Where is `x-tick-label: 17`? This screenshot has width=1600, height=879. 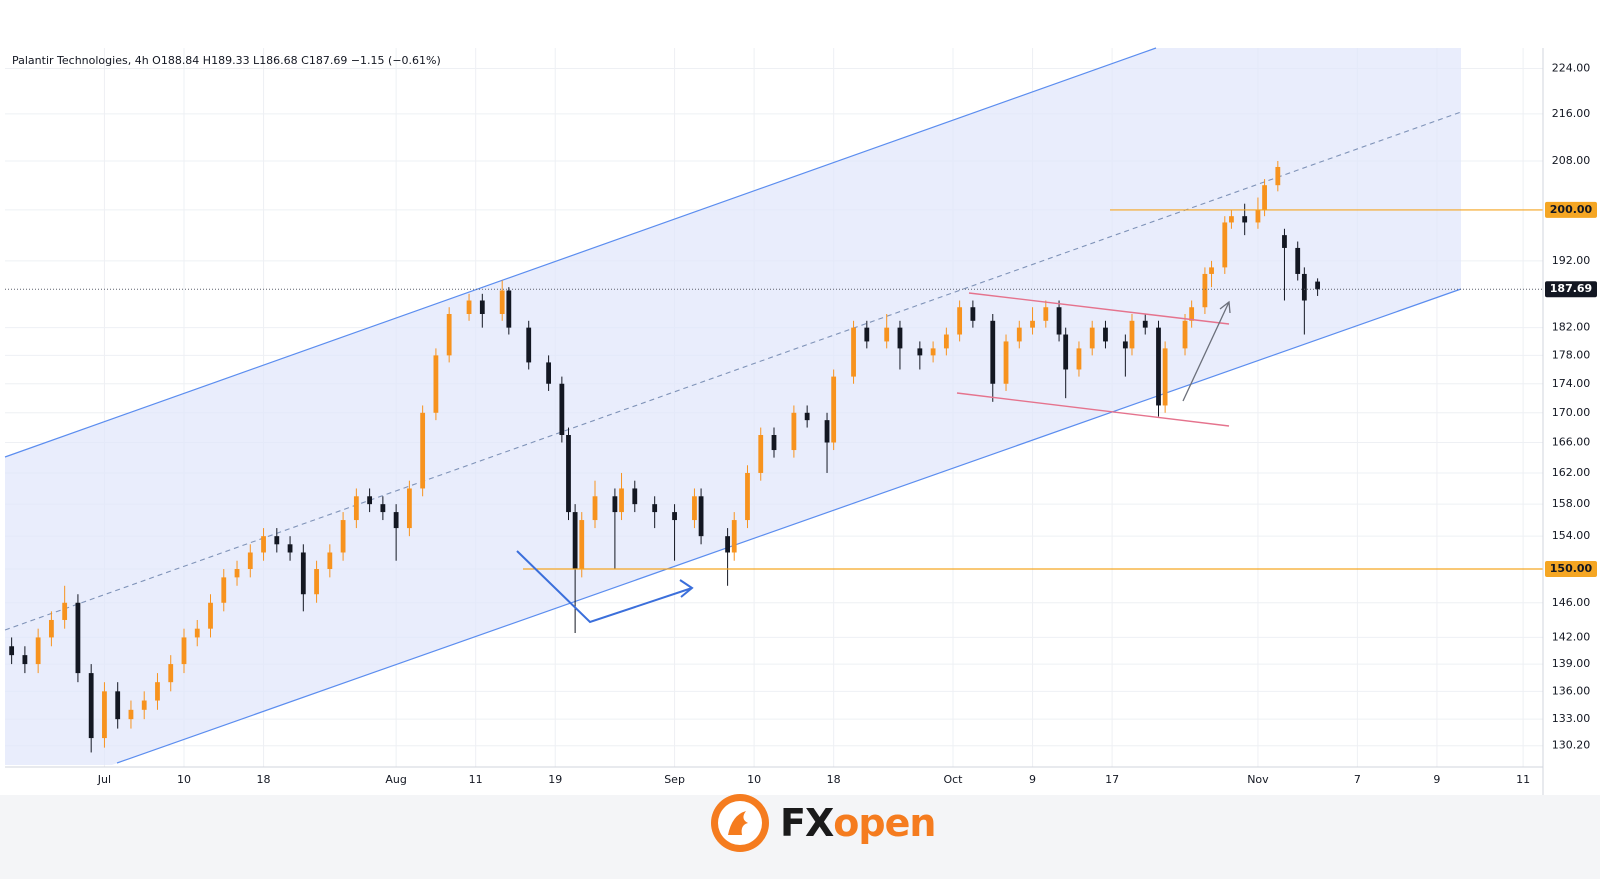 x-tick-label: 17 is located at coordinates (1112, 779).